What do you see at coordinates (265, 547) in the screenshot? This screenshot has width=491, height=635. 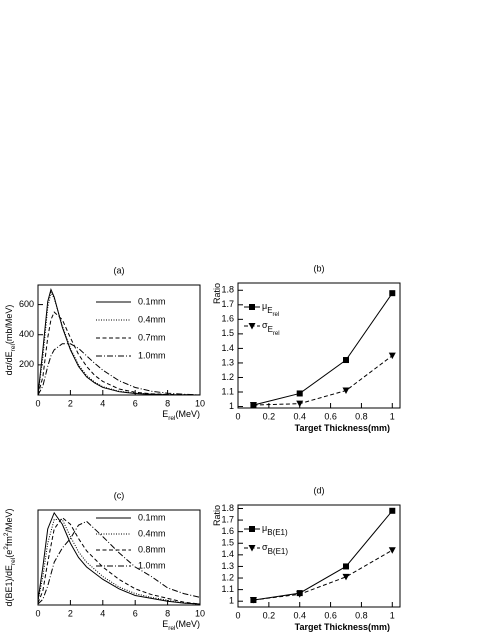 I see `legend-name: σ` at bounding box center [265, 547].